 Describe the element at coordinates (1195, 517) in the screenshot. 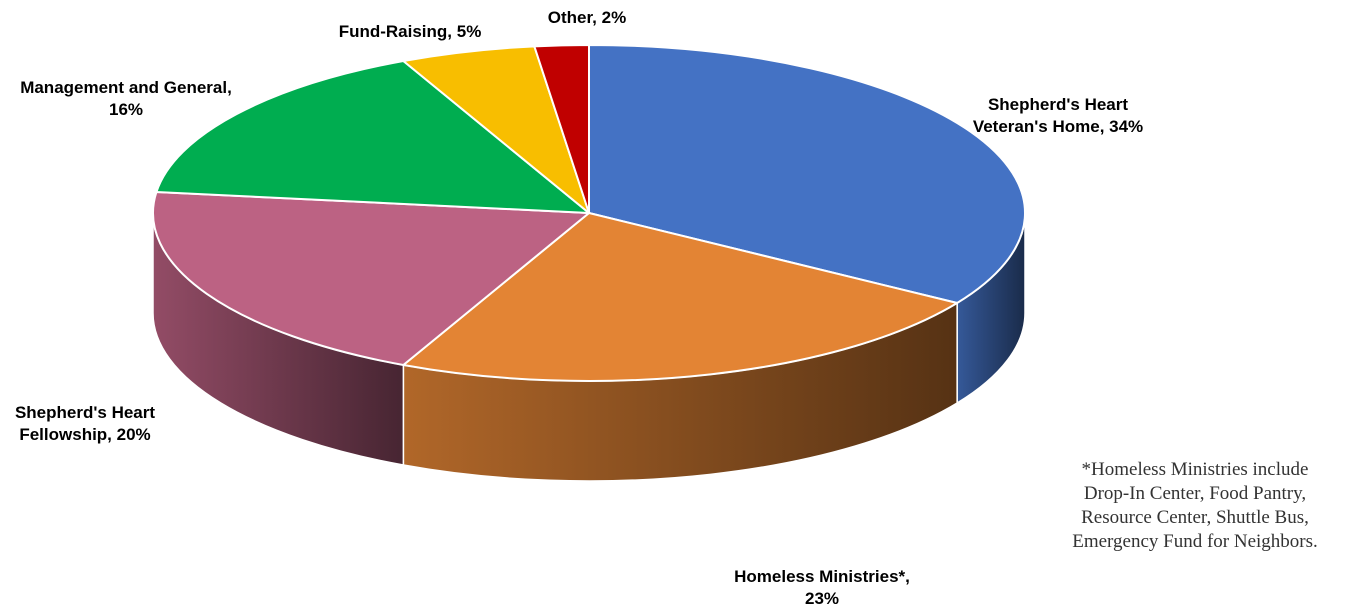

I see `footnote-line: Resource Center, Shuttle Bus,` at that location.